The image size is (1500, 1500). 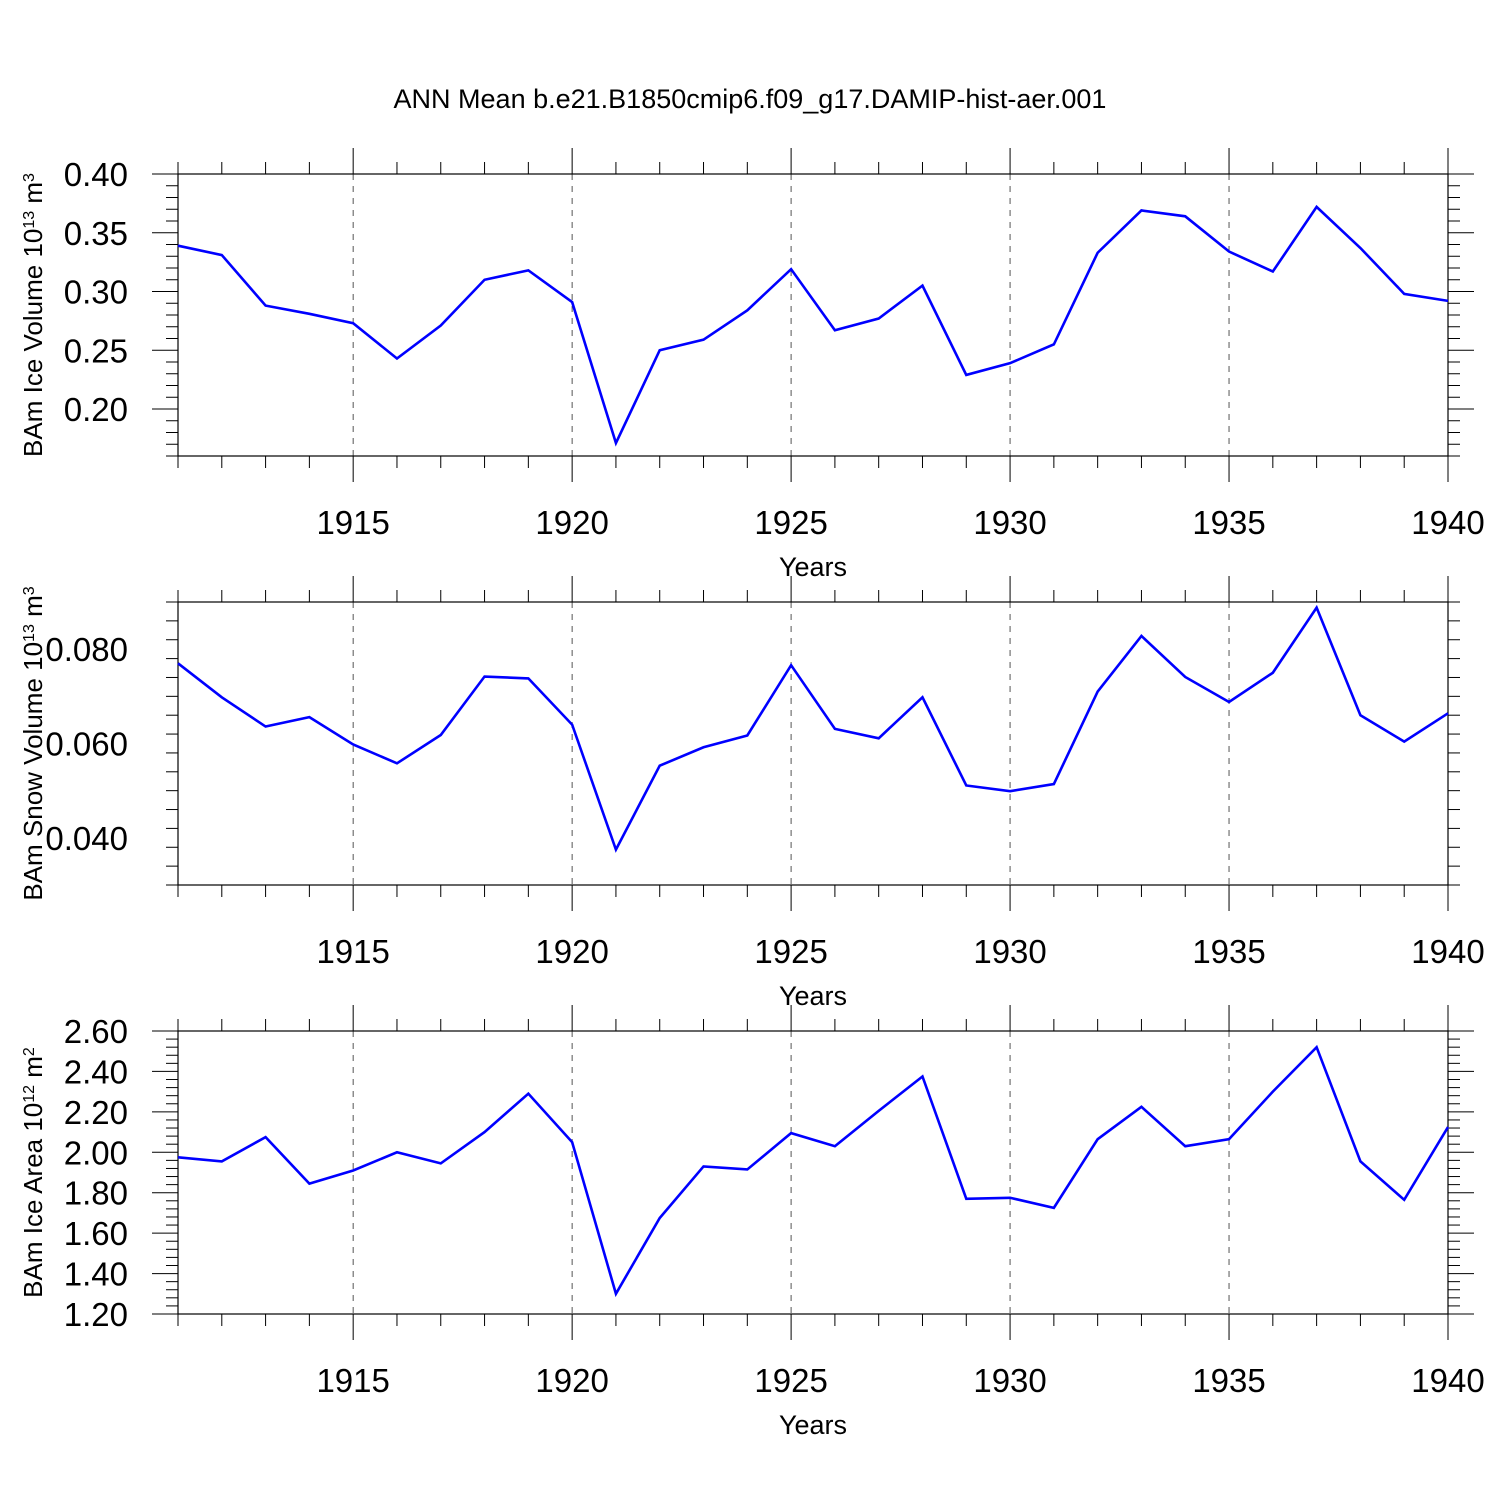 I want to click on y-tick-label: 2.20, so click(x=96, y=1112).